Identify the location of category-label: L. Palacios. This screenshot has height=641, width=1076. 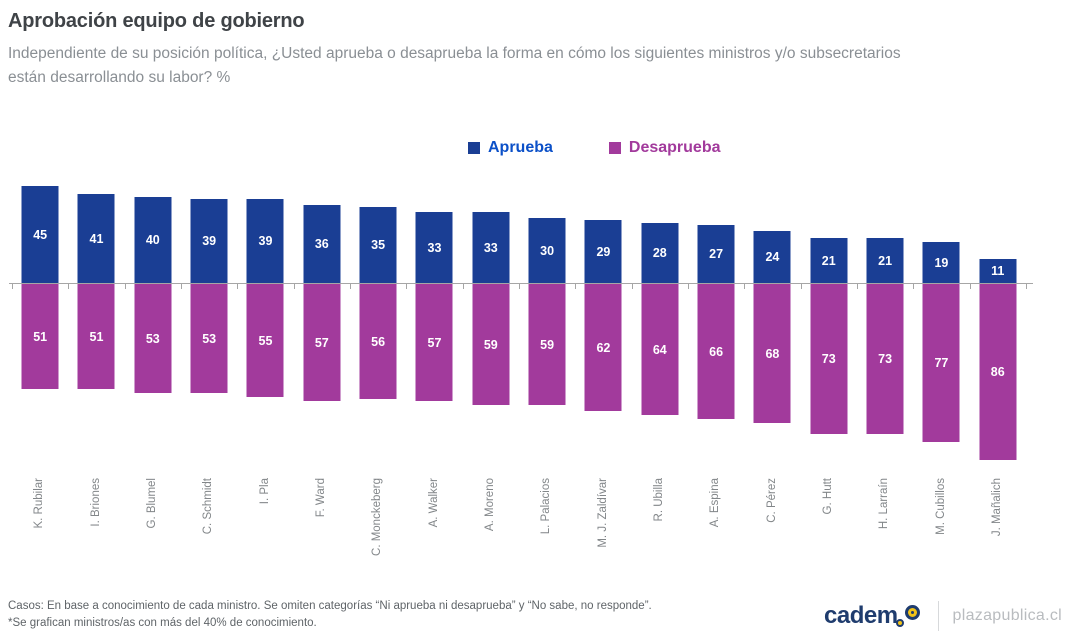
(546, 506).